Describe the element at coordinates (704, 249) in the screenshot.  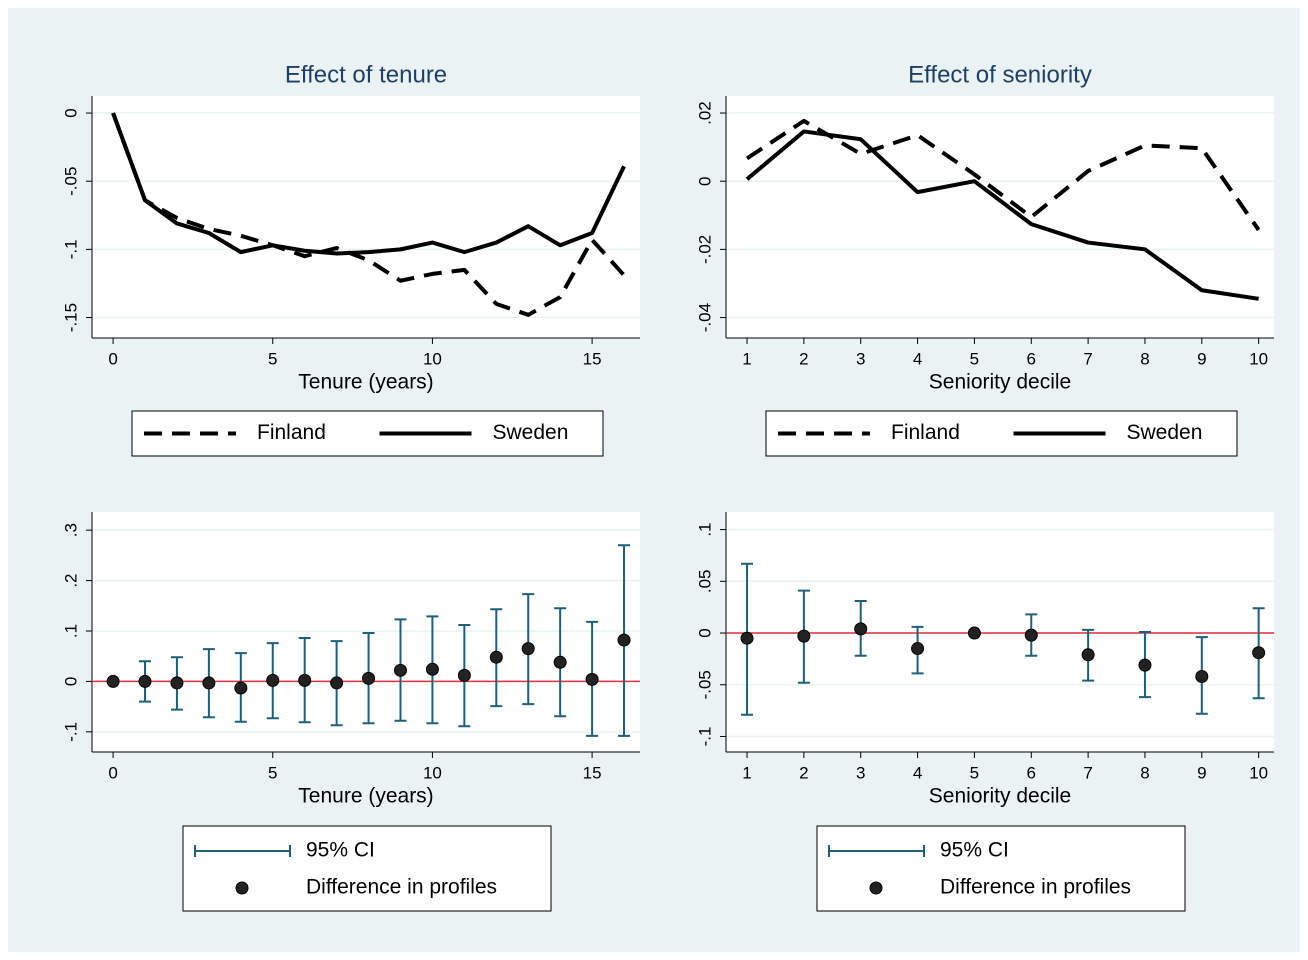
I see `y-tick-label: -.02` at that location.